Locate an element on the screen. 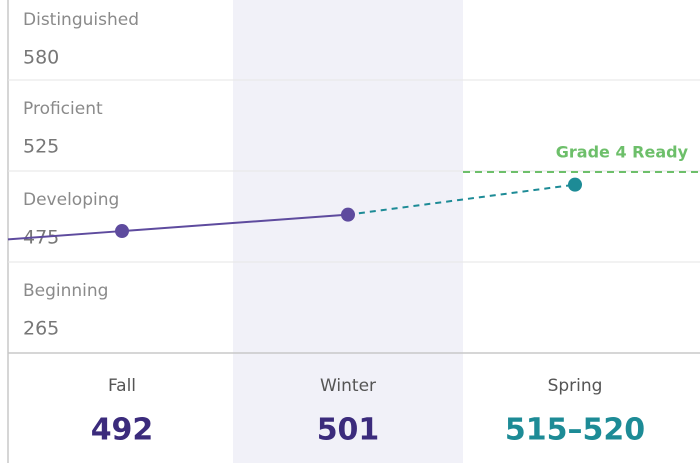 This screenshot has height=463, width=700. band-name: Distinguished is located at coordinates (81, 20).